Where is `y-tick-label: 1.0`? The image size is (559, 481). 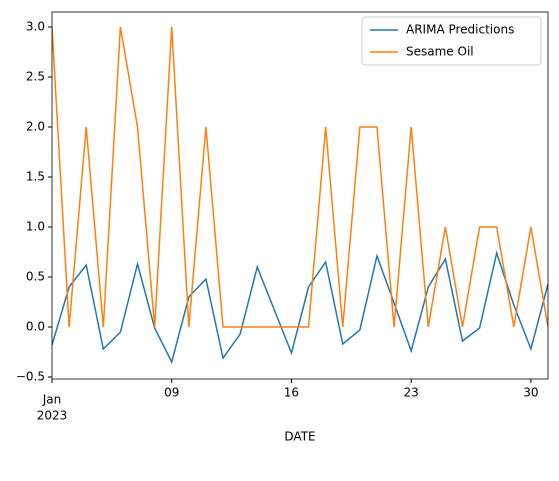
y-tick-label: 1.0 is located at coordinates (35, 227).